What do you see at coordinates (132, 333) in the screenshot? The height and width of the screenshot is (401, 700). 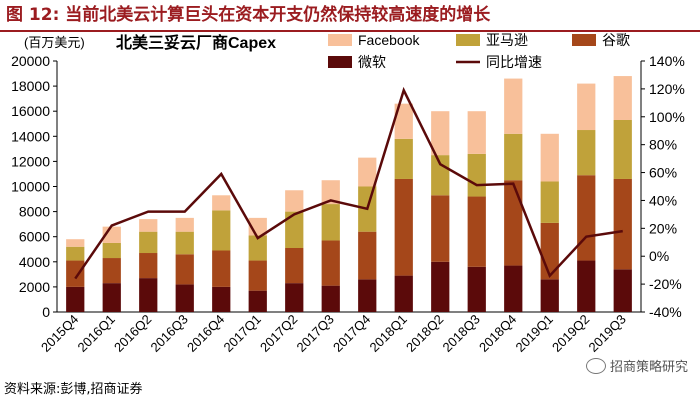 I see `x-tick-label: 2016Q2` at bounding box center [132, 333].